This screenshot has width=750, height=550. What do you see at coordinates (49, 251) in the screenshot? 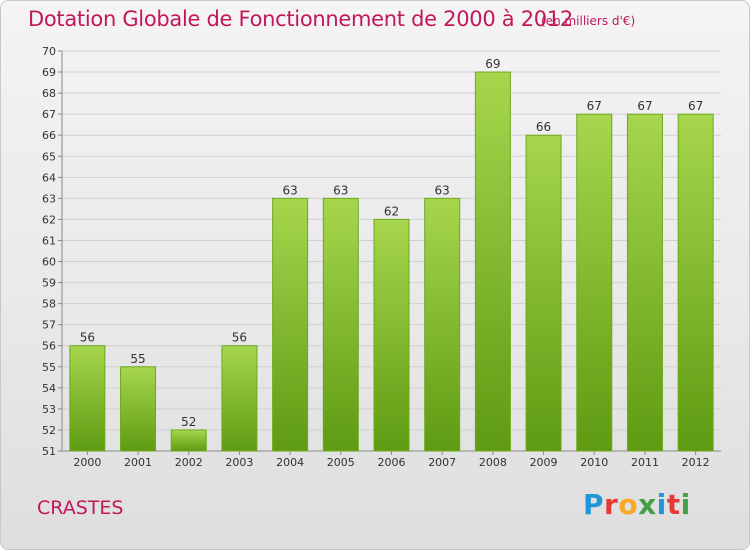
I see `y-tick-labels: 51 52 53 54 55 56 57 58 59 60 61 62 63 64 65 66 67 68 69 70` at bounding box center [49, 251].